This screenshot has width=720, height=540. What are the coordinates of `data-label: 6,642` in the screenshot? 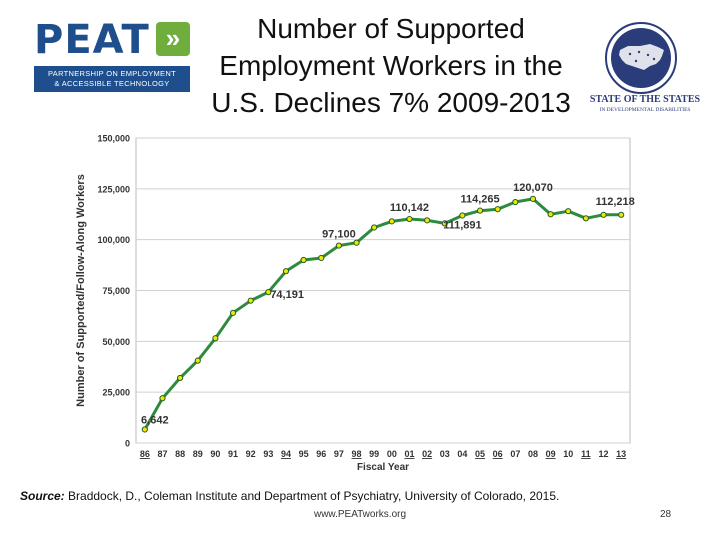 It's located at (155, 420).